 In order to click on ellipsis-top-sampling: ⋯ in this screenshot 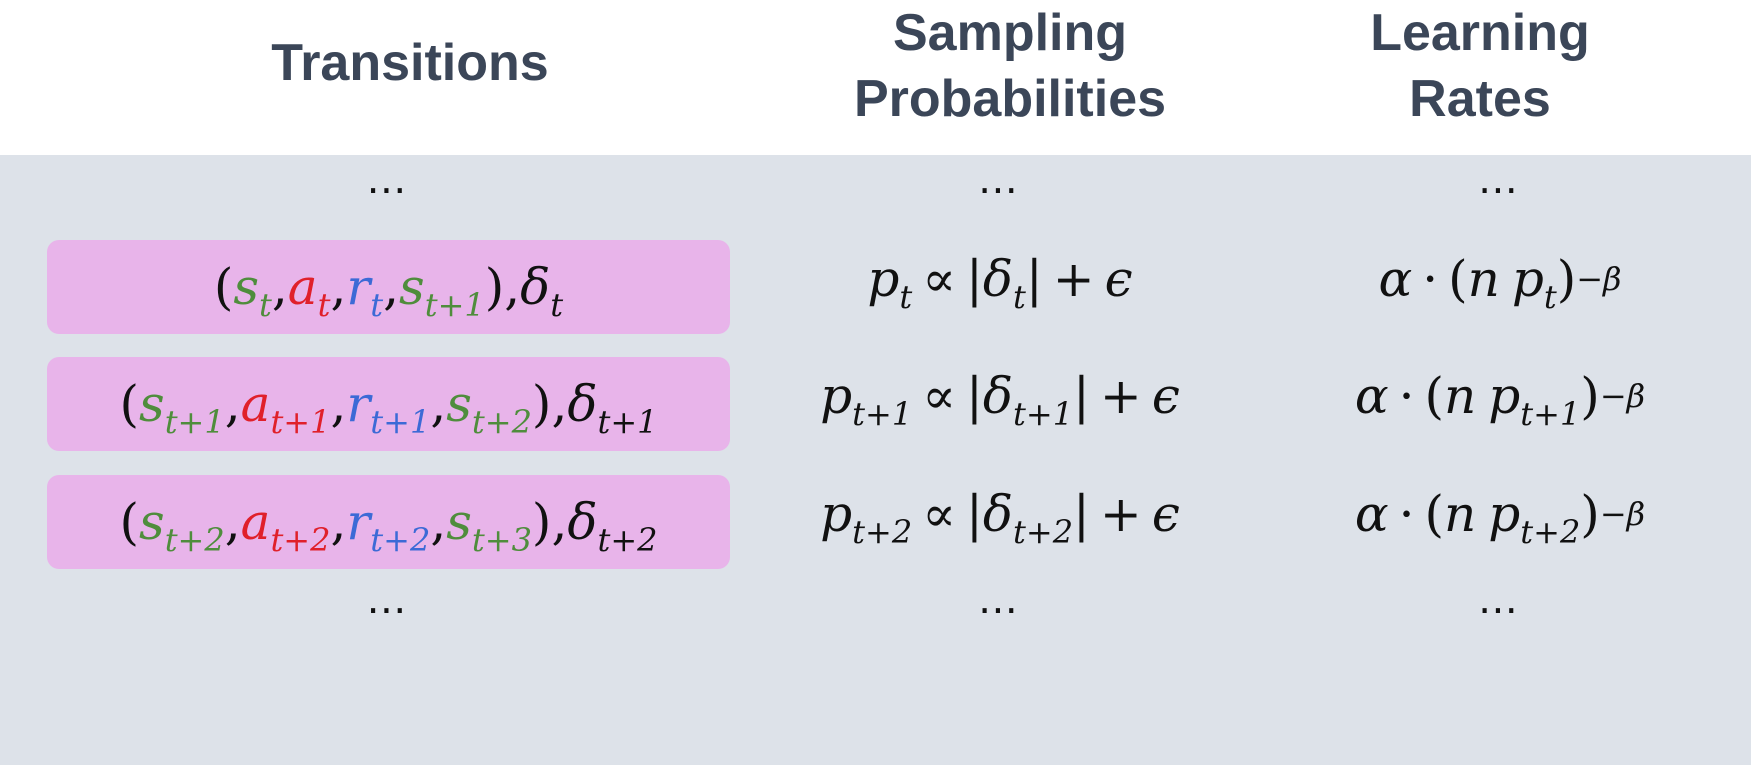, I will do `click(1000, 190)`.